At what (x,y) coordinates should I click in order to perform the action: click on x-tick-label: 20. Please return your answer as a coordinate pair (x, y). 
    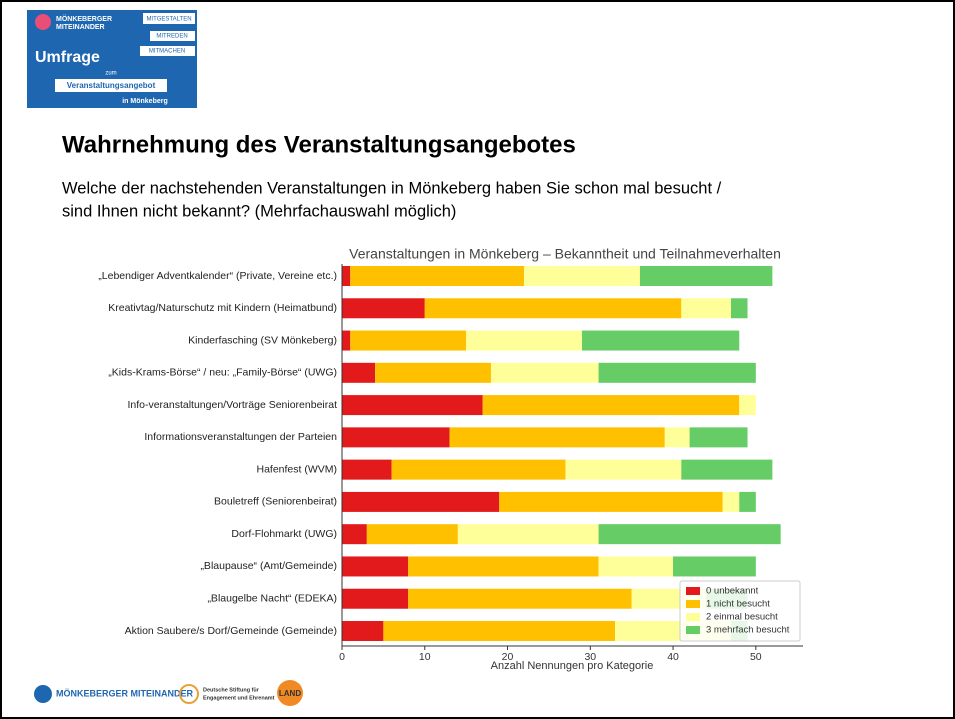
    Looking at the image, I should click on (508, 657).